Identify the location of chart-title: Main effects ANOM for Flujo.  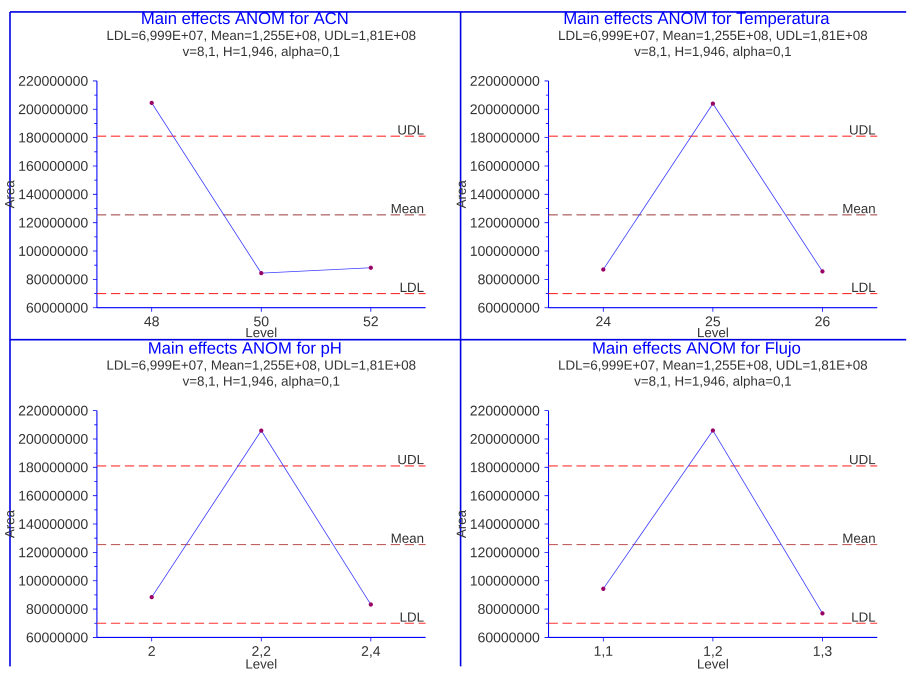
(696, 350).